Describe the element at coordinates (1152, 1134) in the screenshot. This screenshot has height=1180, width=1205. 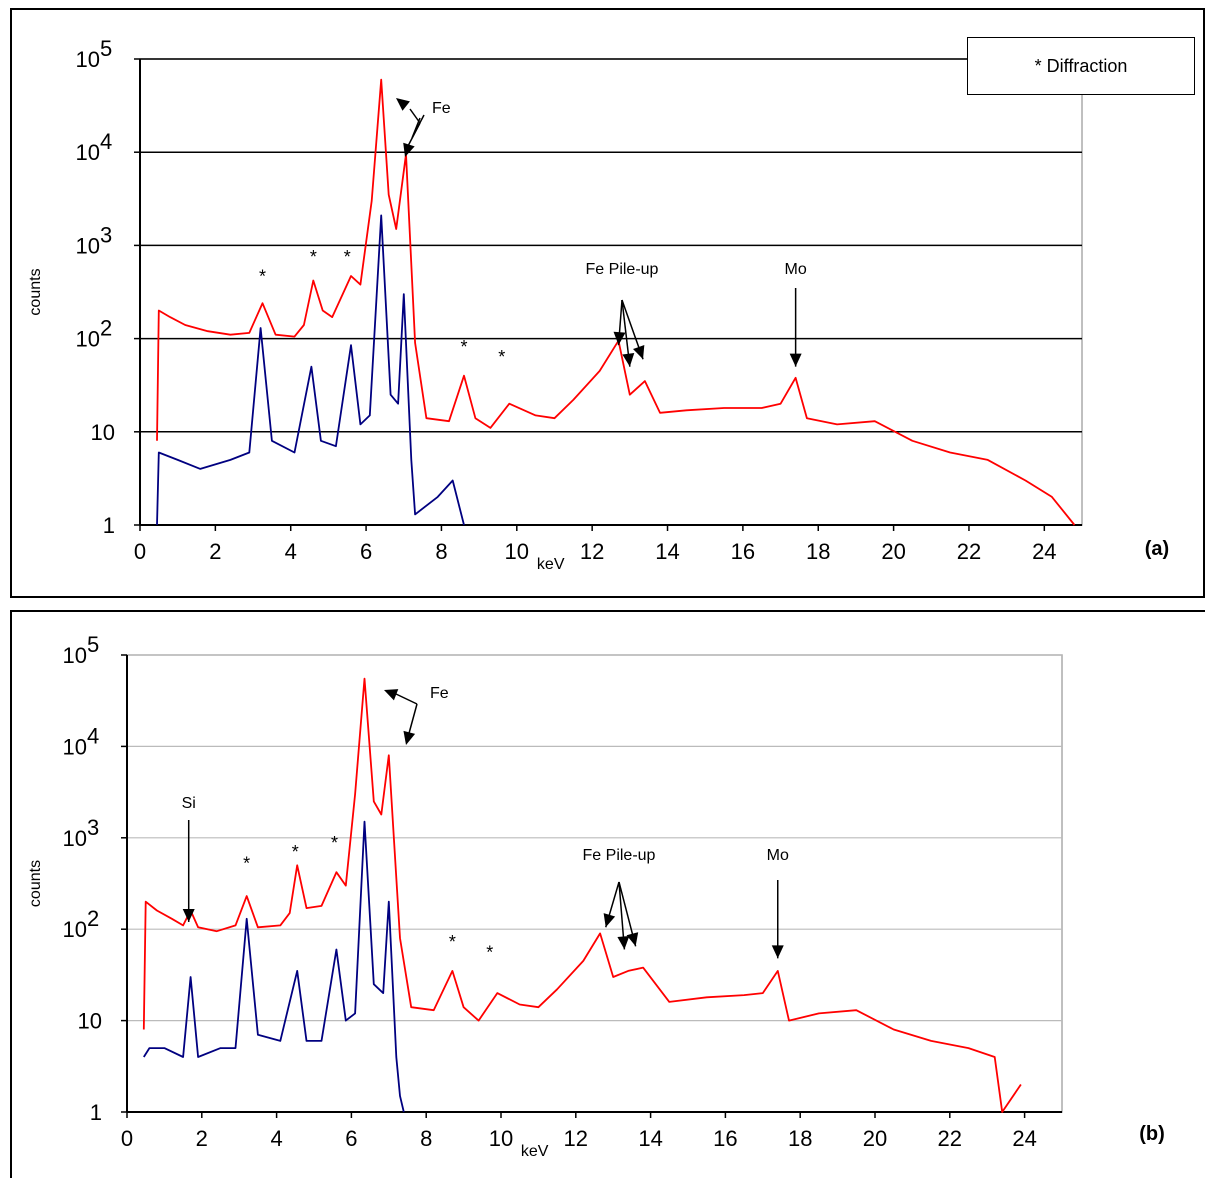
I see `panel-label: (b)` at that location.